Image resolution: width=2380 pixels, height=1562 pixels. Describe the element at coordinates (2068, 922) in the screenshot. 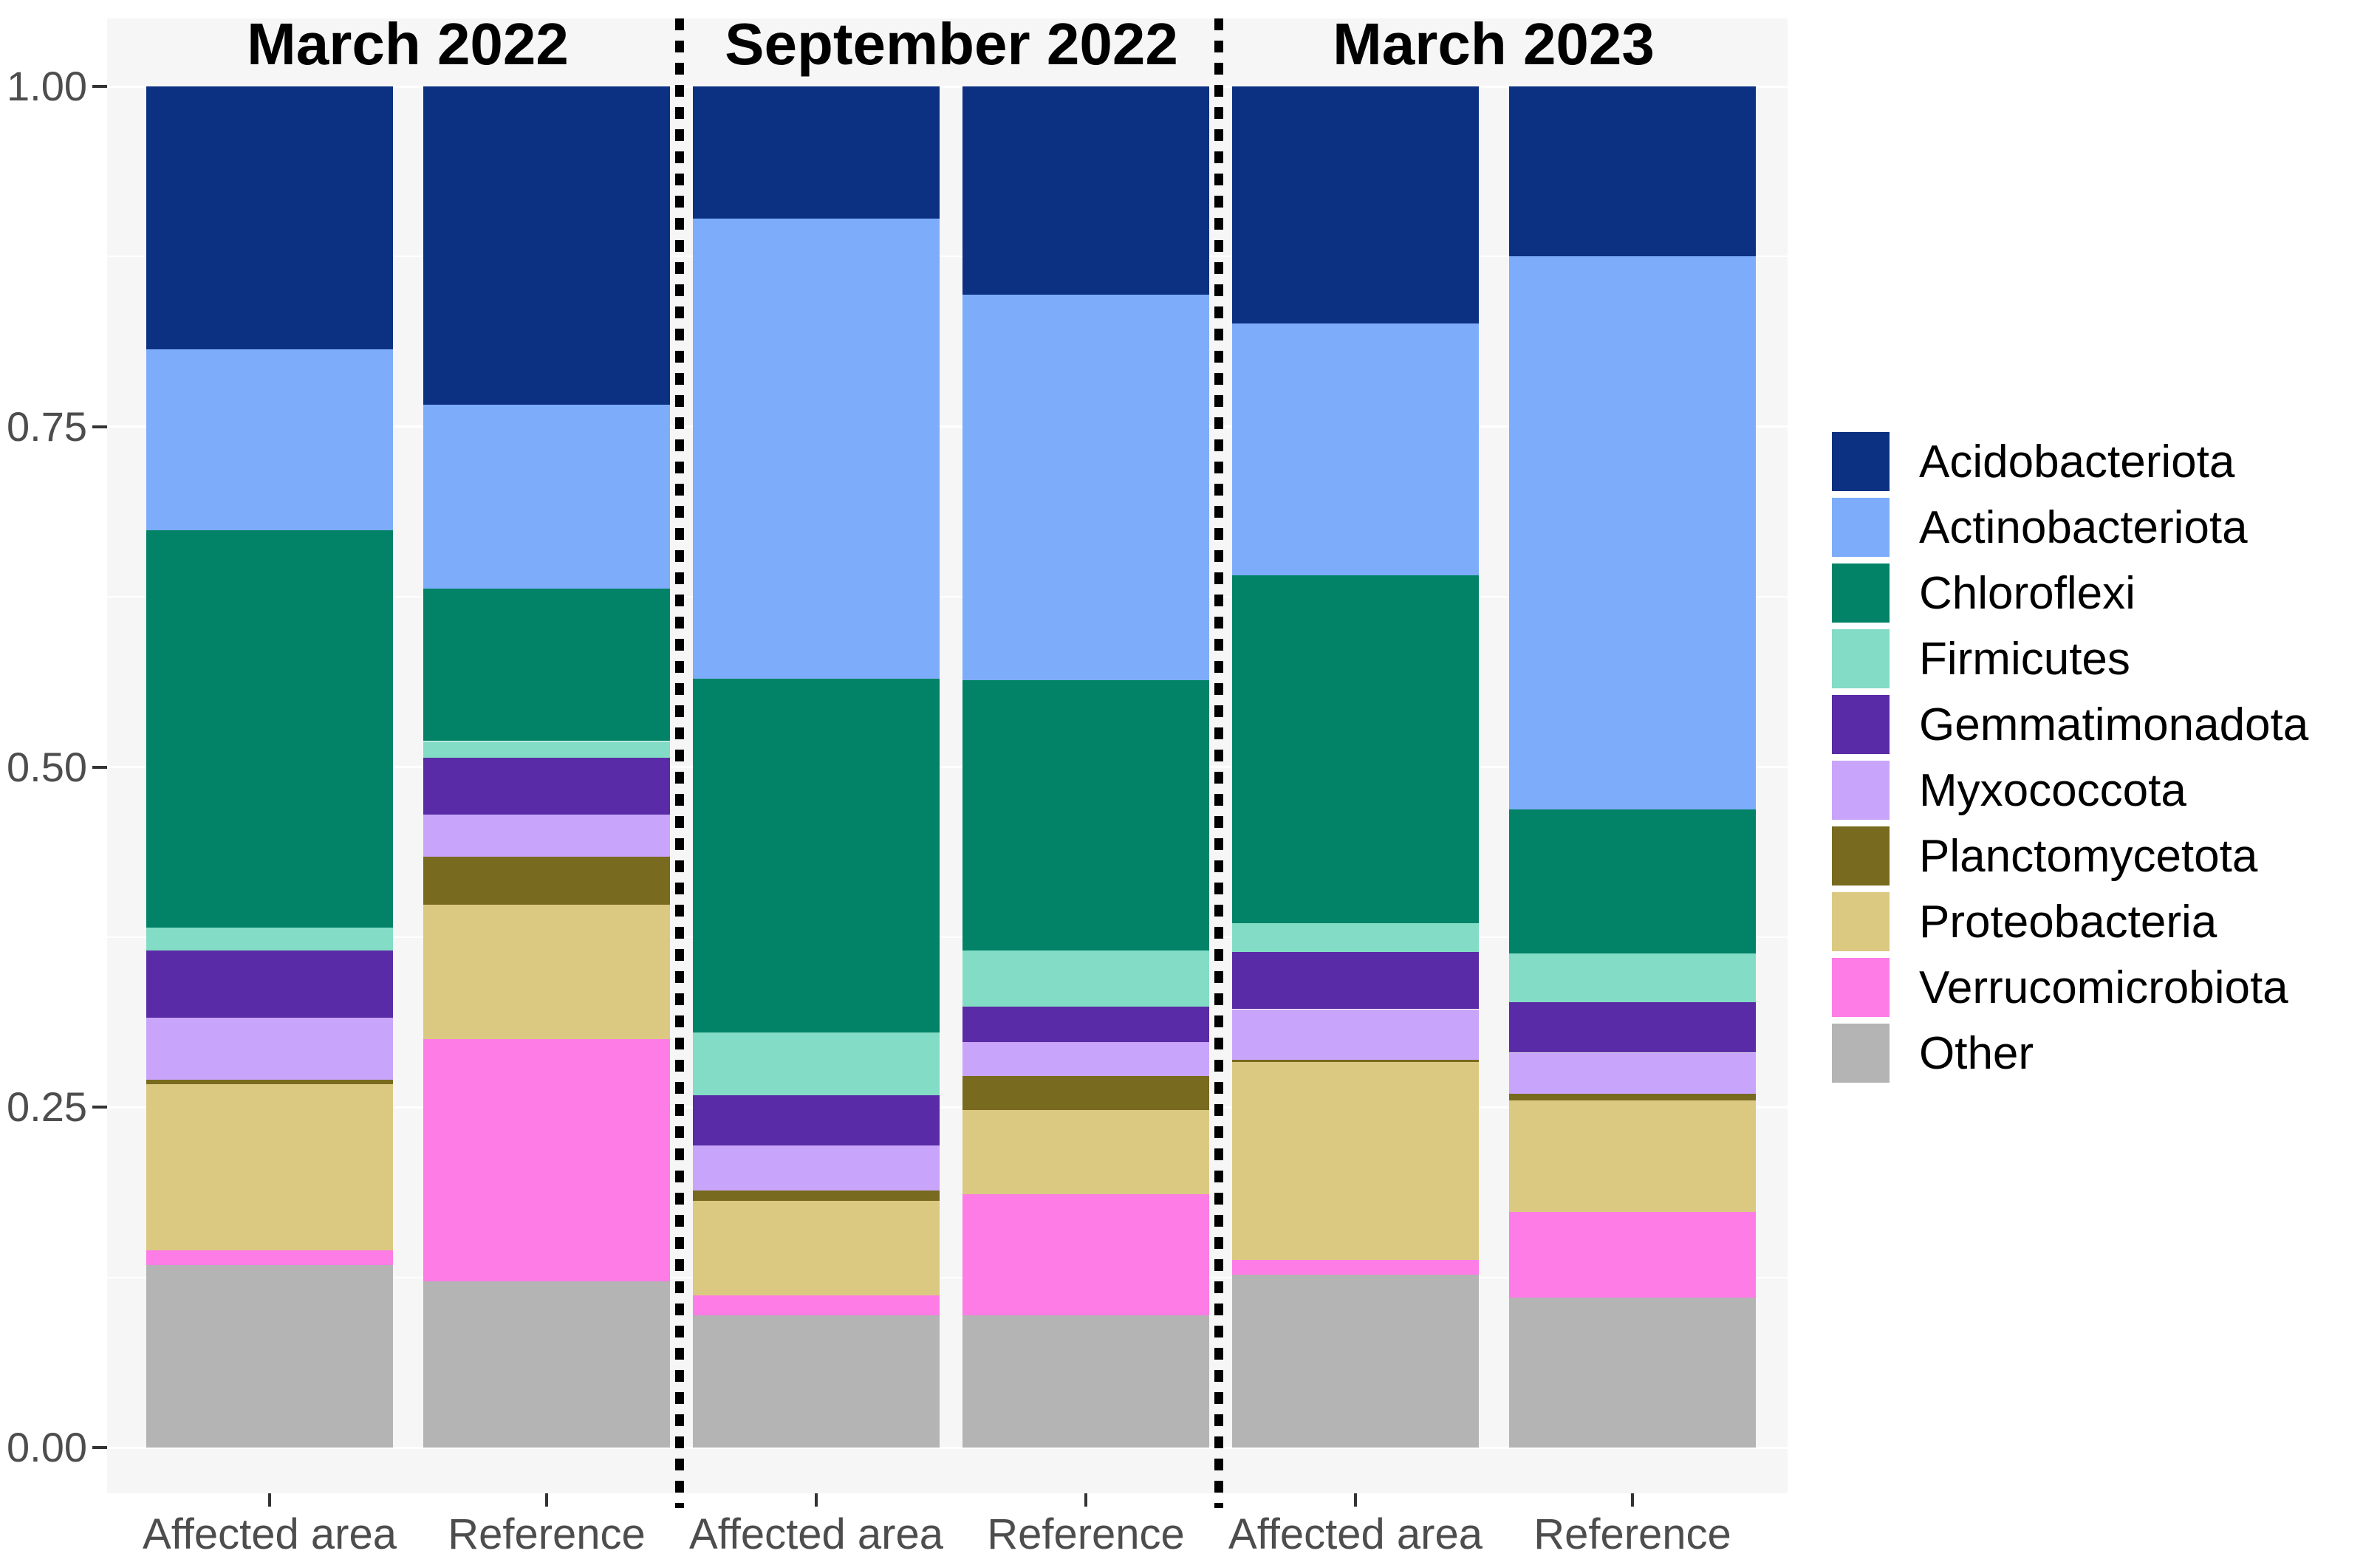

I see `legend-label: Proteobacteria` at that location.